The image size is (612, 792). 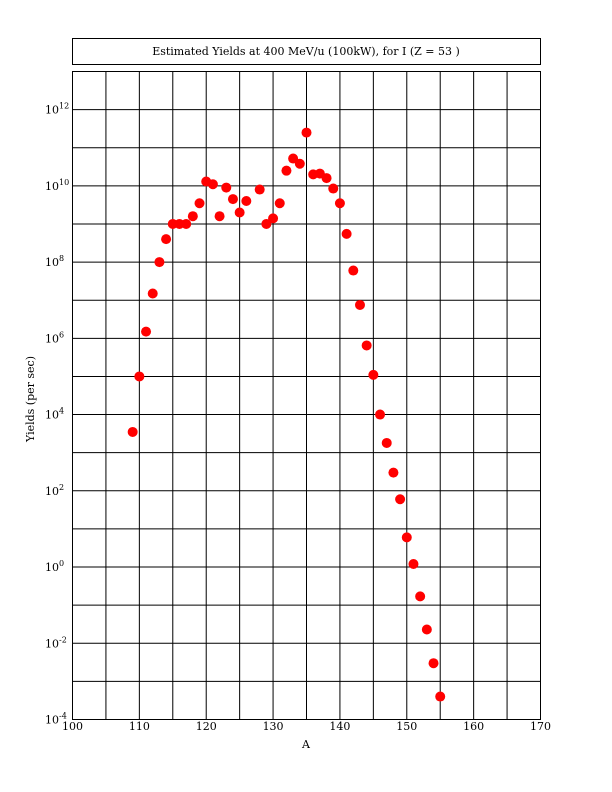 What do you see at coordinates (306, 726) in the screenshot?
I see `x-tick-labels: 100 110 120 130 140 150 160 170` at bounding box center [306, 726].